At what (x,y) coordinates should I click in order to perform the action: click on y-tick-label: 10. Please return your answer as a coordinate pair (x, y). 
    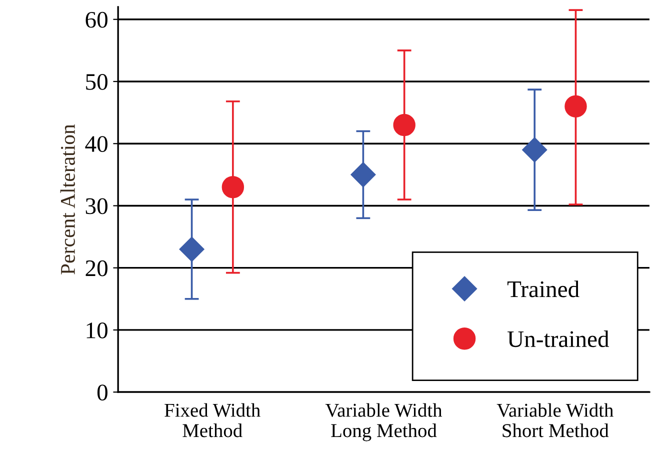
    Looking at the image, I should click on (97, 330).